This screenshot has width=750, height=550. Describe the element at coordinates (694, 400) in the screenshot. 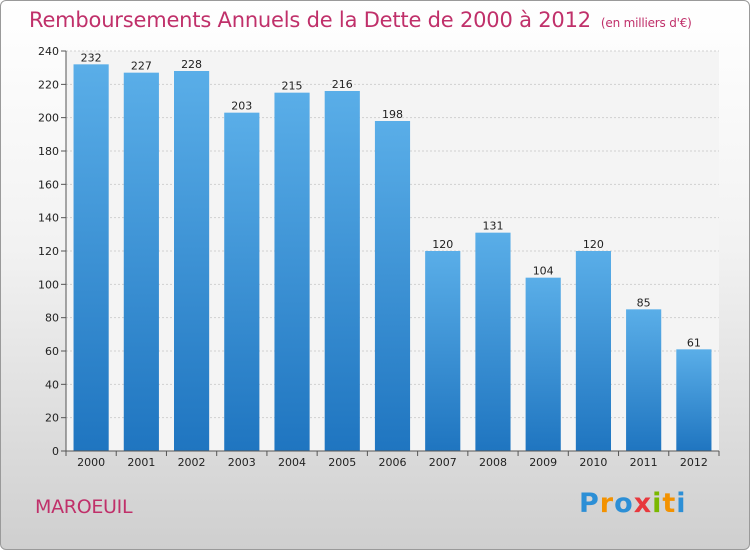

I see `bar-2012` at that location.